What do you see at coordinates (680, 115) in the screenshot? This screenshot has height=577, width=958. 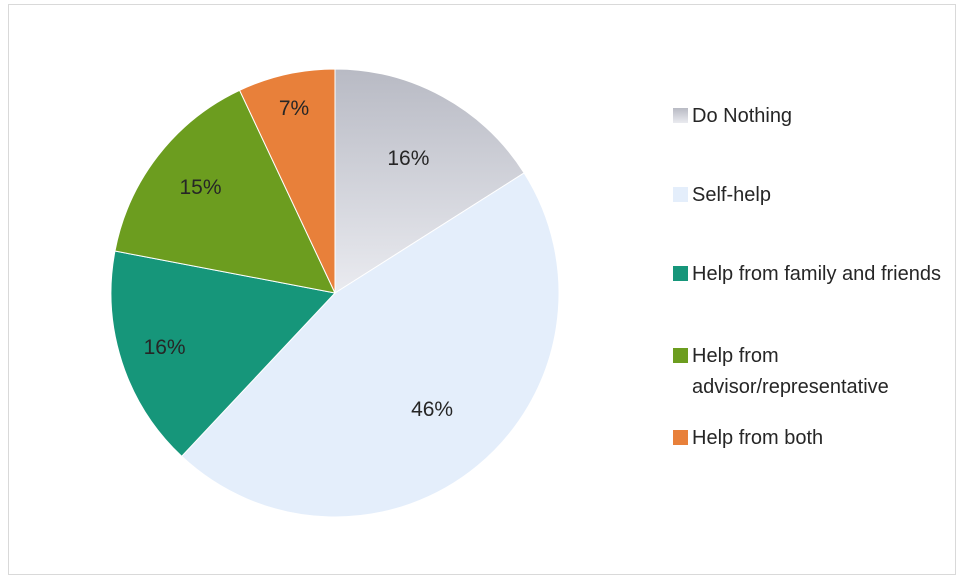 I see `legend-swatch-do-nothing` at bounding box center [680, 115].